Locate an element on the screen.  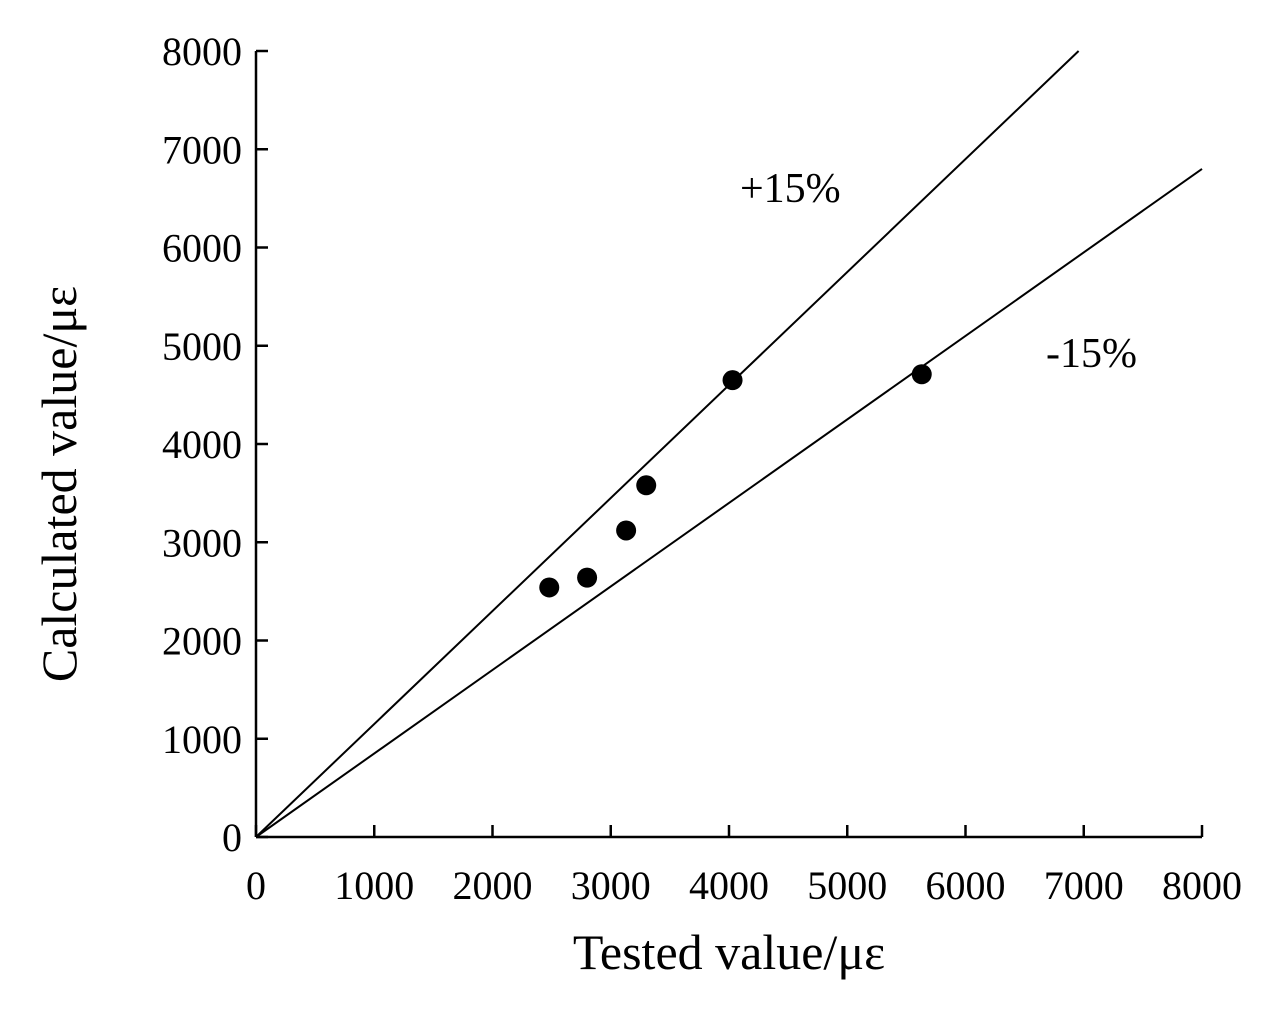
x-tick-label: 6000 is located at coordinates (966, 885).